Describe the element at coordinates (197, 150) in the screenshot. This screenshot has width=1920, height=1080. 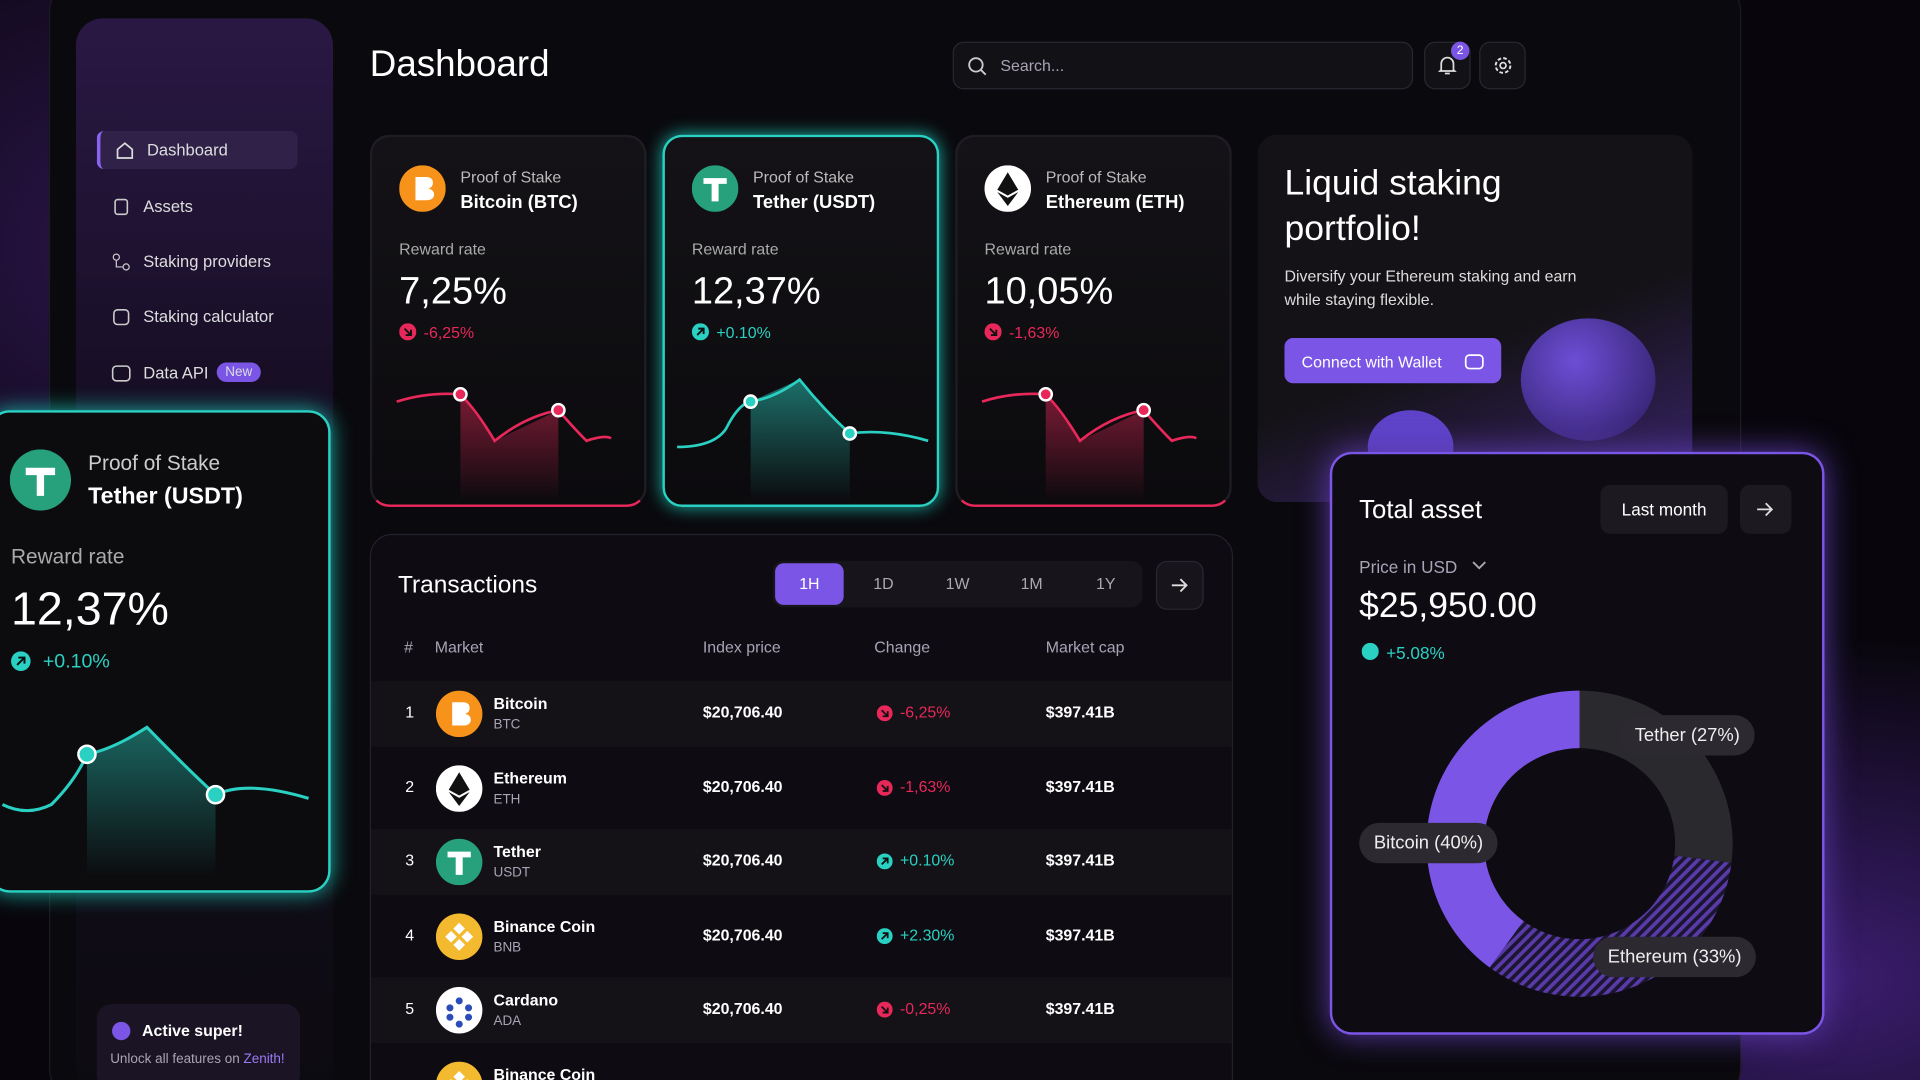
I see `menu-item: Dashboard` at that location.